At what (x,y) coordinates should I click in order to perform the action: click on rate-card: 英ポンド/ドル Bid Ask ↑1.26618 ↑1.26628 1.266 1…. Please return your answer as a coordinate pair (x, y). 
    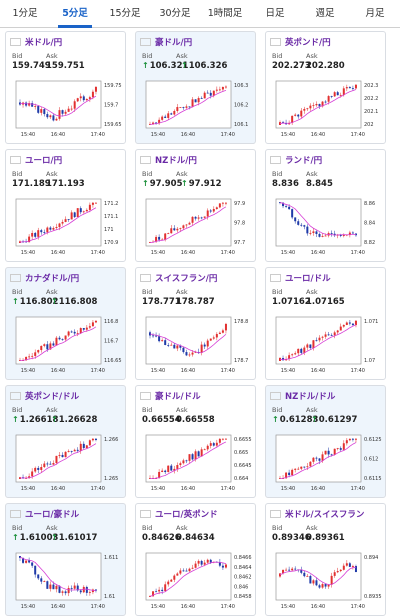
    Looking at the image, I should click on (65, 441).